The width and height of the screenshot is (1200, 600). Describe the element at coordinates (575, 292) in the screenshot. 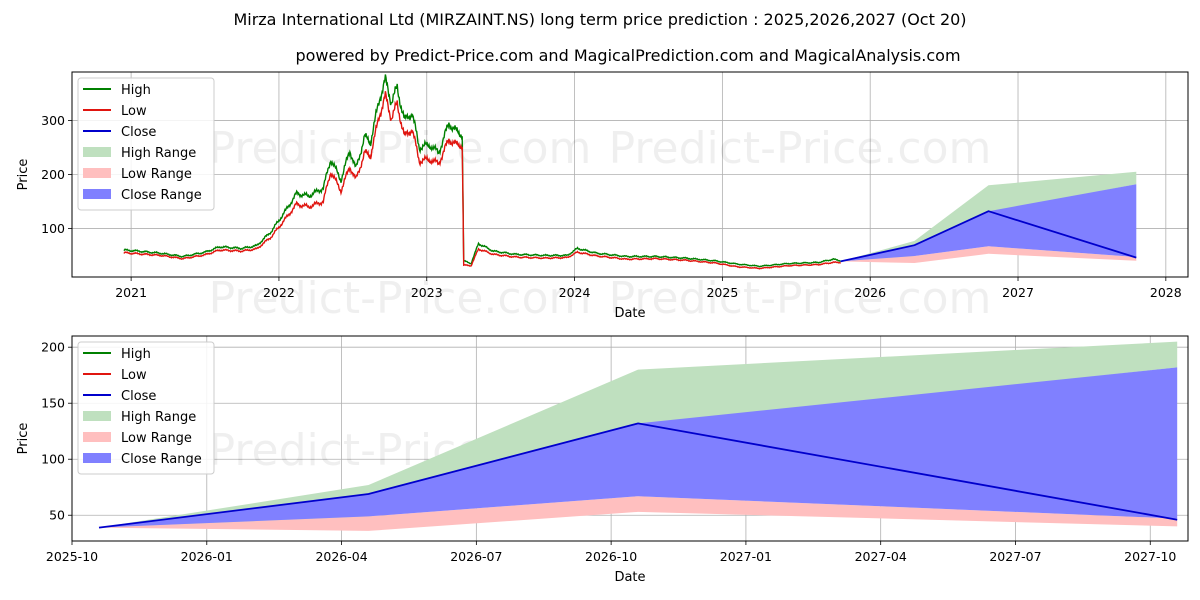

I see `x-tick-label: 2024` at that location.